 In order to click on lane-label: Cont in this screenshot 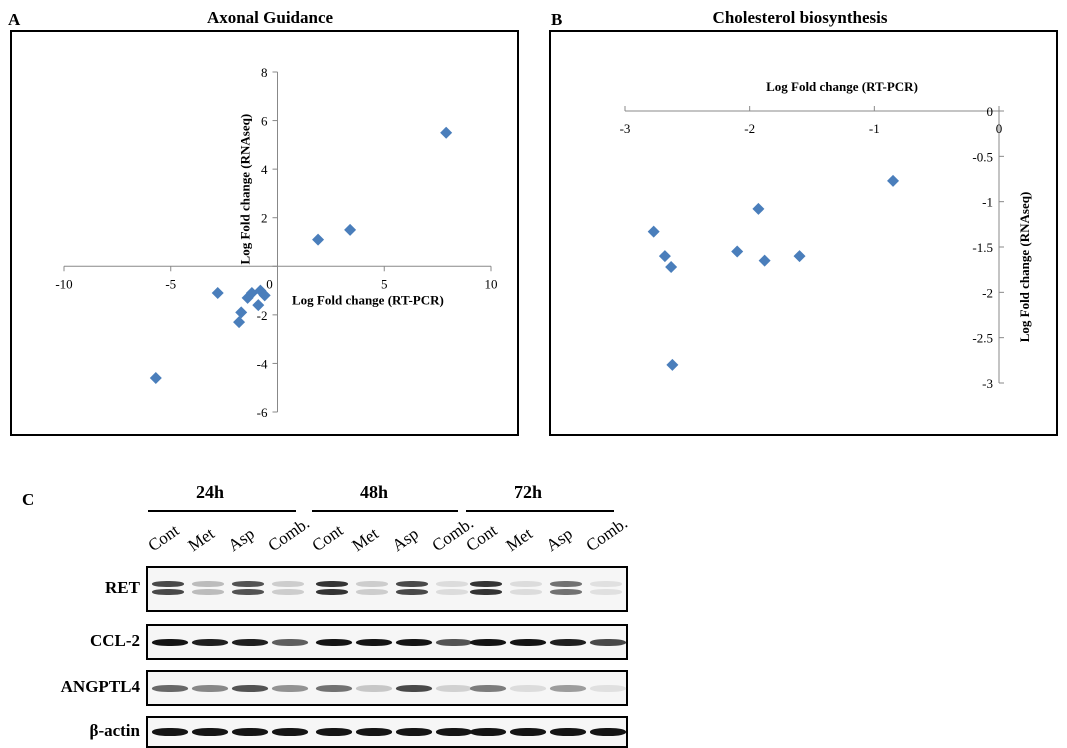, I will do `click(327, 538)`.